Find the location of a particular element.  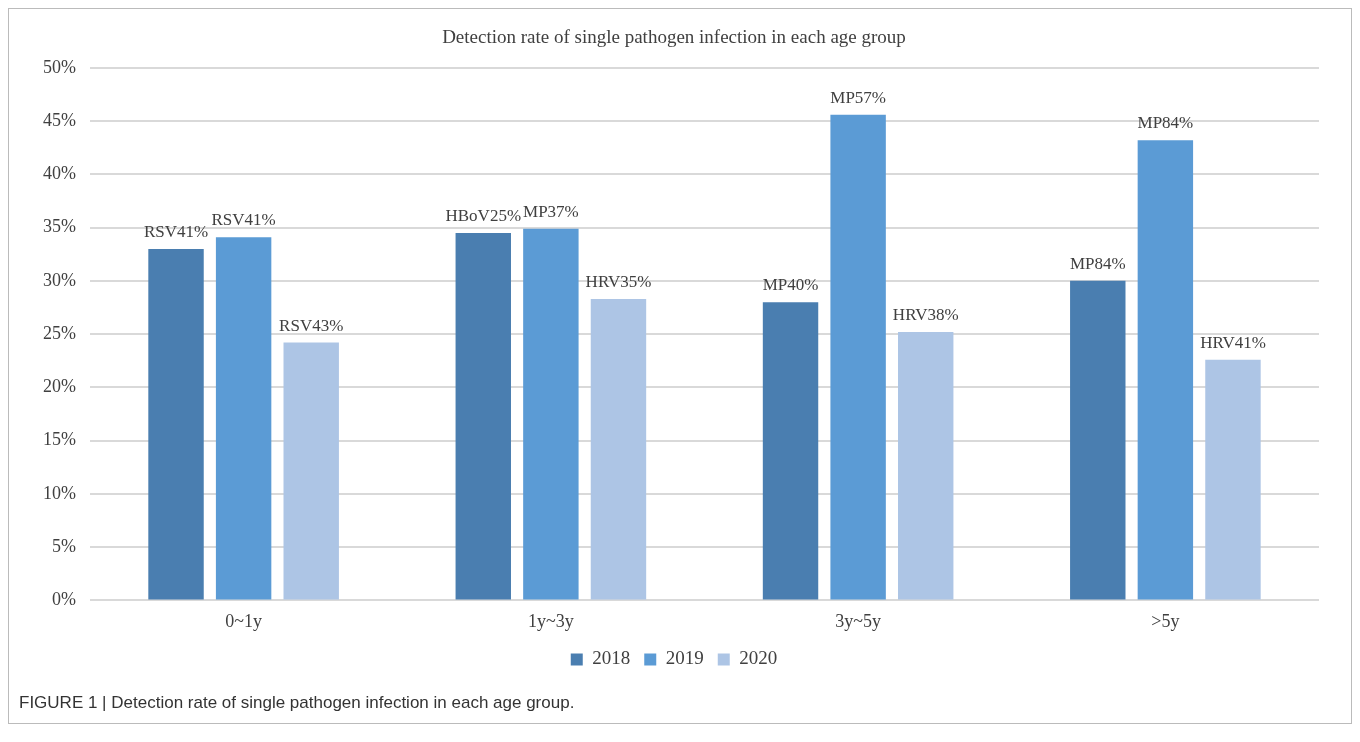

y-tick-label: 35% is located at coordinates (59, 226).